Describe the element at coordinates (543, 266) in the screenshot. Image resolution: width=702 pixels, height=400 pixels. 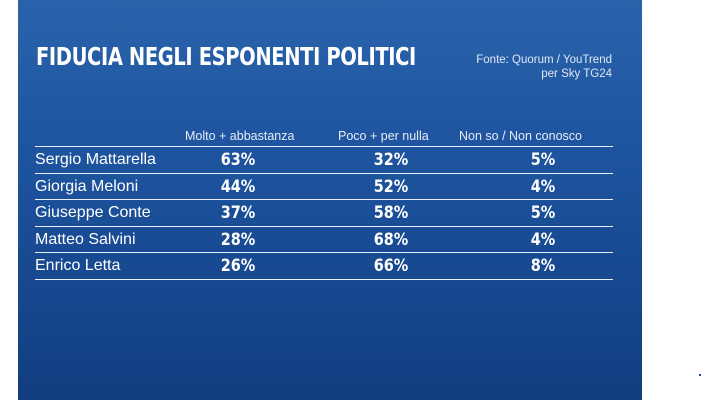
I see `value-non-so: 8%` at that location.